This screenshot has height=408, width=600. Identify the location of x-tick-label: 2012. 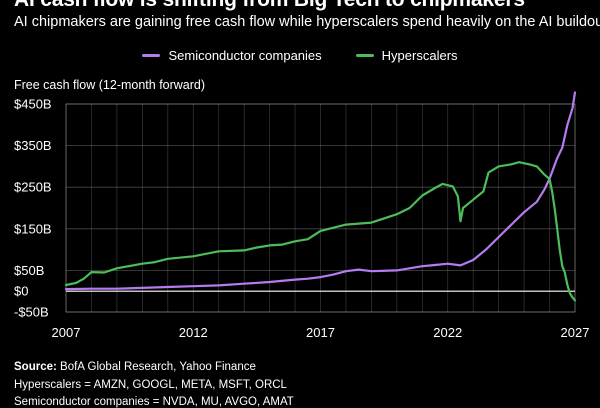
(193, 332).